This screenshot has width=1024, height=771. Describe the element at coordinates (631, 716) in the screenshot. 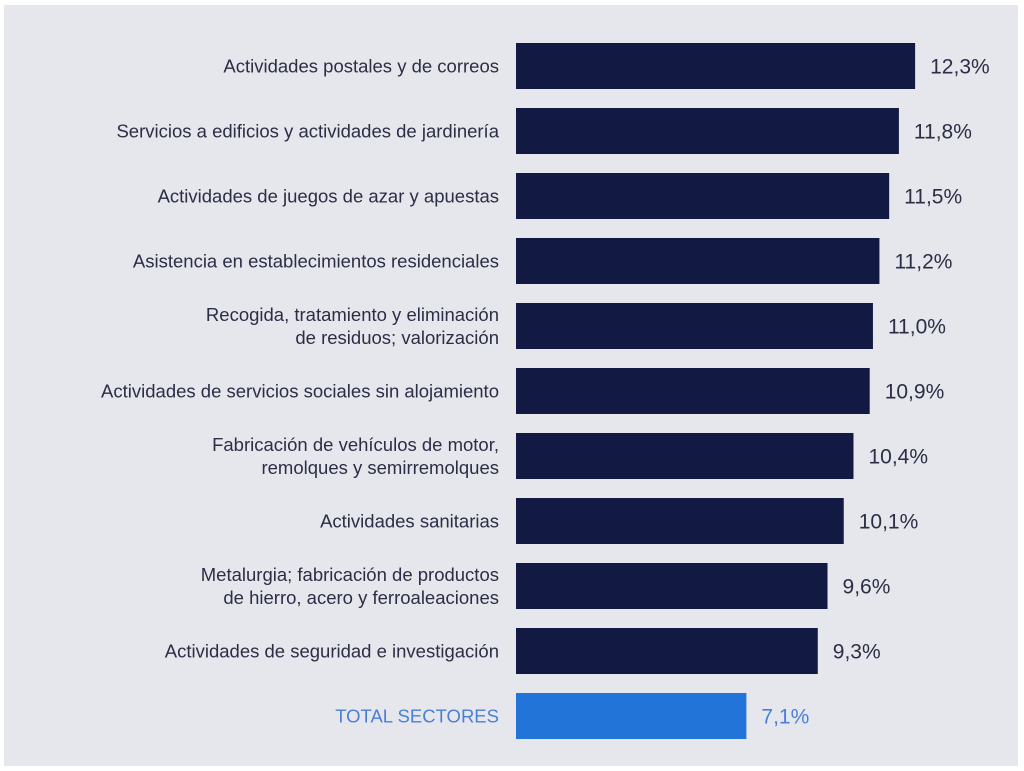

I see `bar-total` at that location.